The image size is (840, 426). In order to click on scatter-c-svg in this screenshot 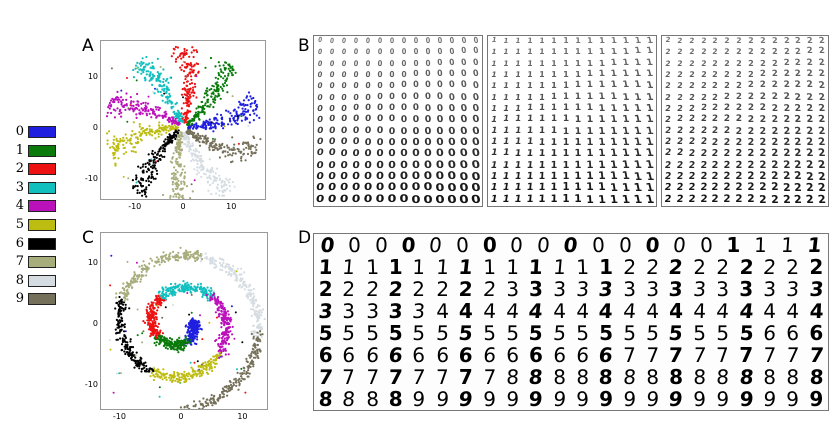, I will do `click(187, 331)`.